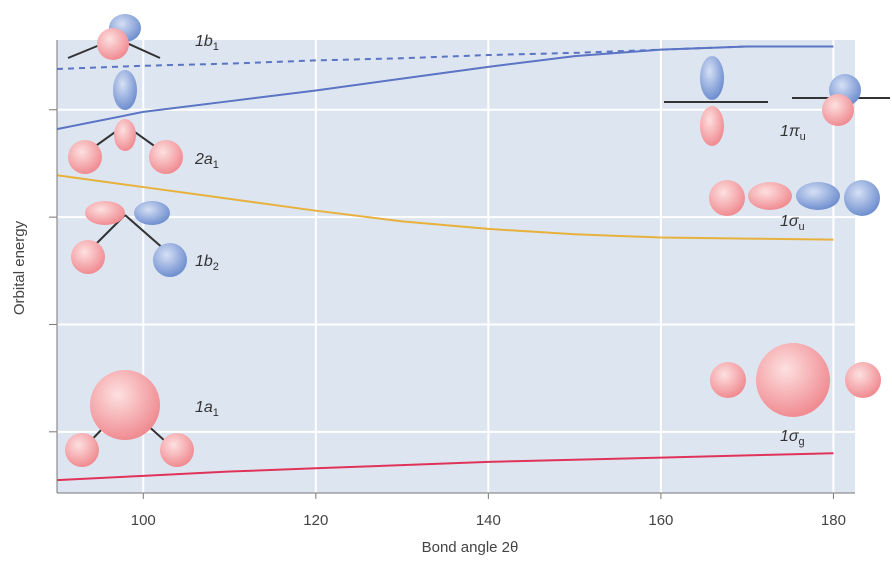 The image size is (892, 565). Describe the element at coordinates (488, 520) in the screenshot. I see `x-tick-label: 140` at that location.